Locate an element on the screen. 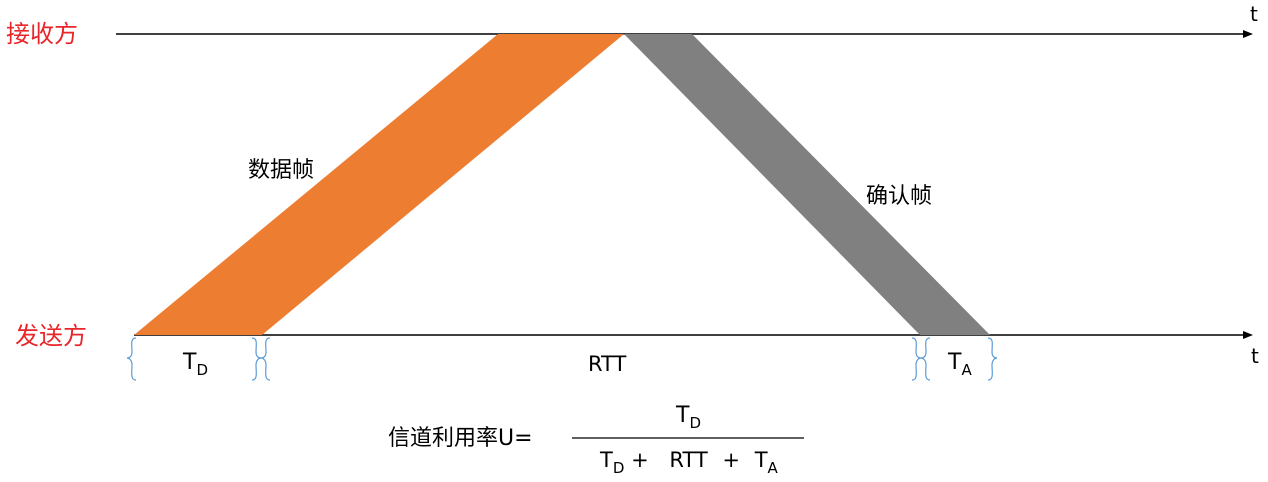 This screenshot has width=1268, height=482. formula-lhs: 信道利用率U= is located at coordinates (460, 438).